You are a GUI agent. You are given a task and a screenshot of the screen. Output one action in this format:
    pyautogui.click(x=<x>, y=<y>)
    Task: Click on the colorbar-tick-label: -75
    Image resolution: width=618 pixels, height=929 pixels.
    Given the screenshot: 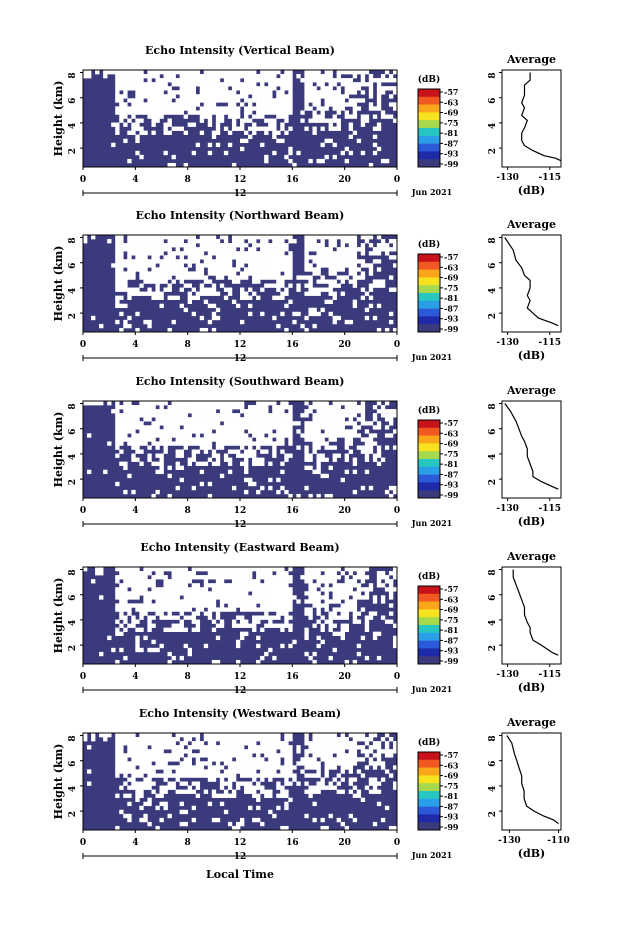 What is the action you would take?
    pyautogui.click(x=451, y=620)
    